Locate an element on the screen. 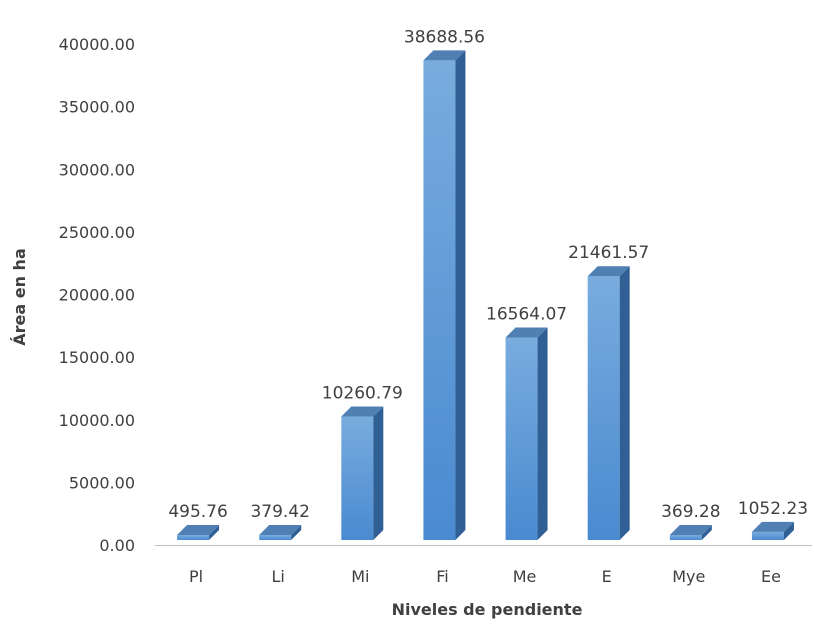  bar-me is located at coordinates (526, 433).